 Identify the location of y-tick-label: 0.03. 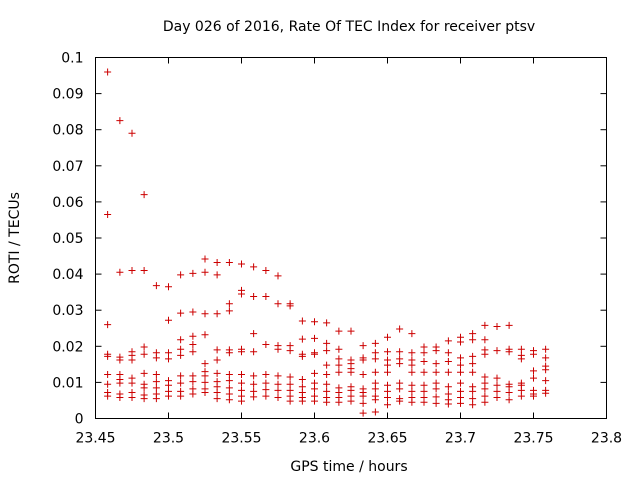
(67, 311).